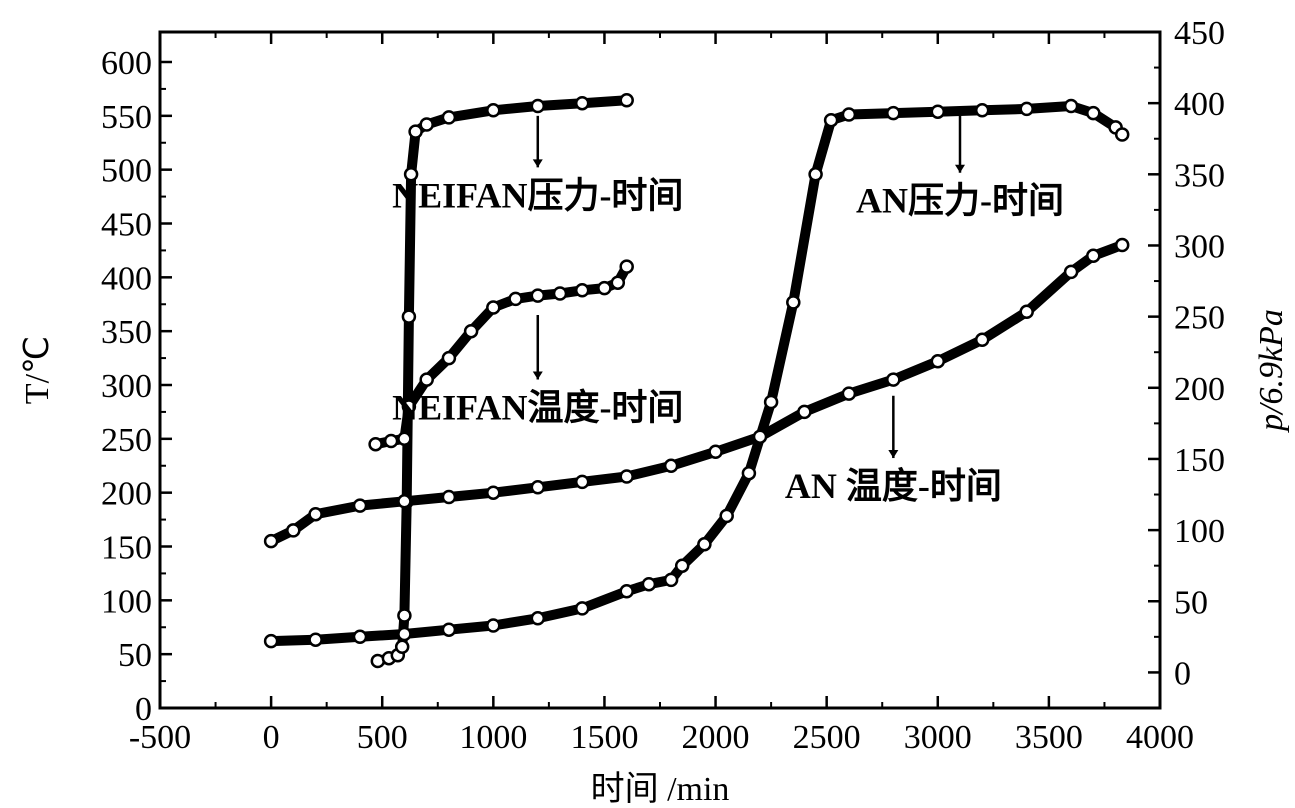 This screenshot has height=808, width=1295. Describe the element at coordinates (1199, 104) in the screenshot. I see `y-right-tick-label: 400` at that location.